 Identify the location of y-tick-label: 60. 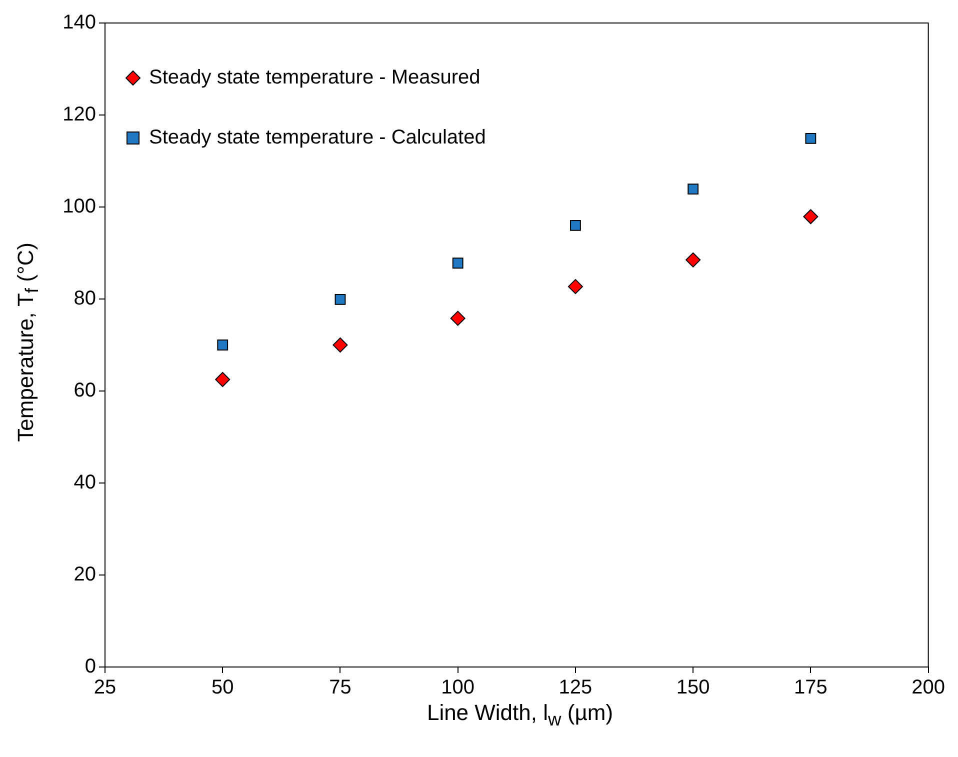
(85, 391).